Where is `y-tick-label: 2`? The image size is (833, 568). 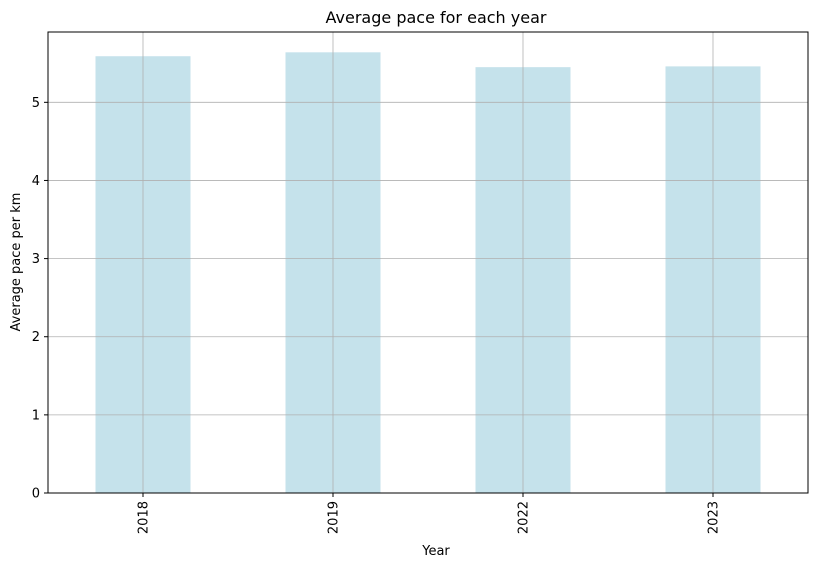
y-tick-label: 2 is located at coordinates (36, 337).